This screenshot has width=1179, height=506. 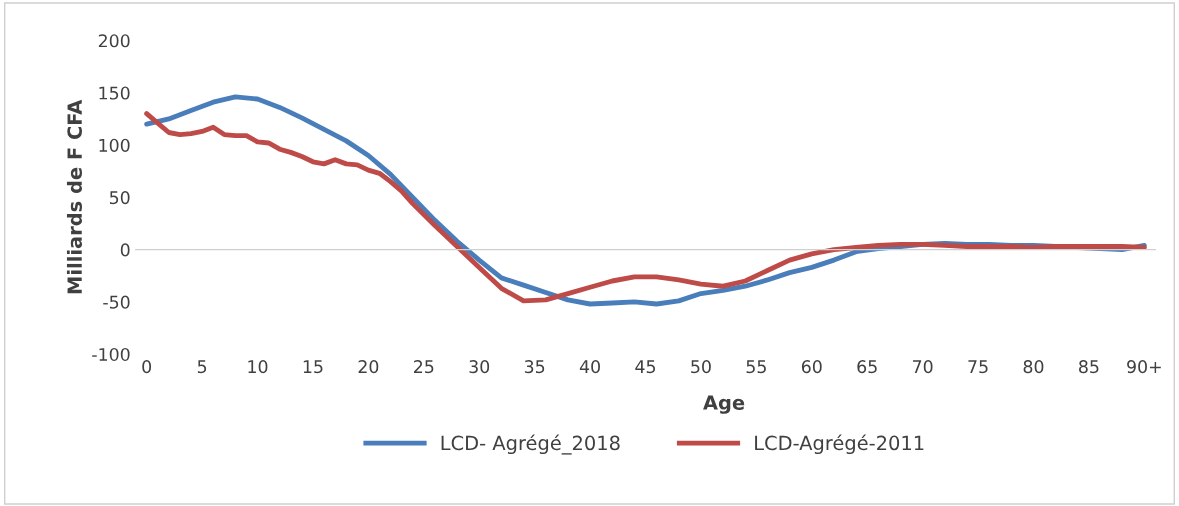 What do you see at coordinates (74, 196) in the screenshot?
I see `y-axis-title: Milliards de F CFA` at bounding box center [74, 196].